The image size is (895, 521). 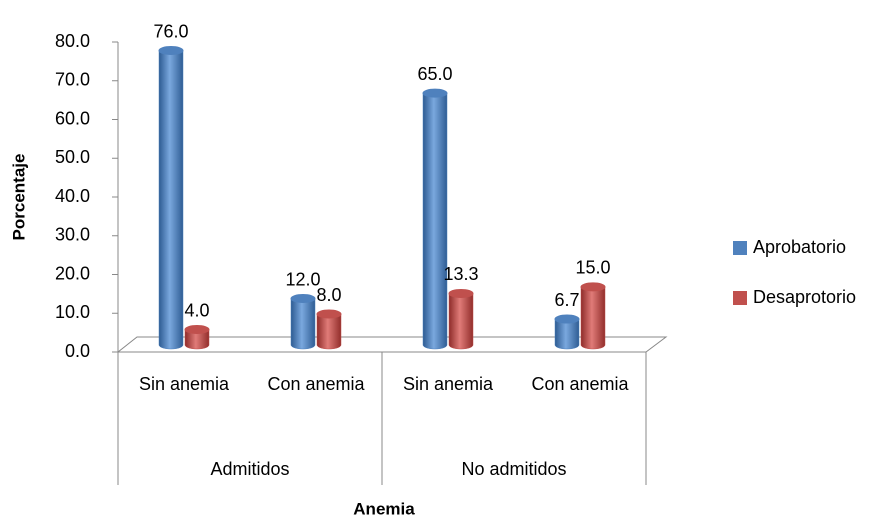 I want to click on value-label: 8.0, so click(x=328, y=295).